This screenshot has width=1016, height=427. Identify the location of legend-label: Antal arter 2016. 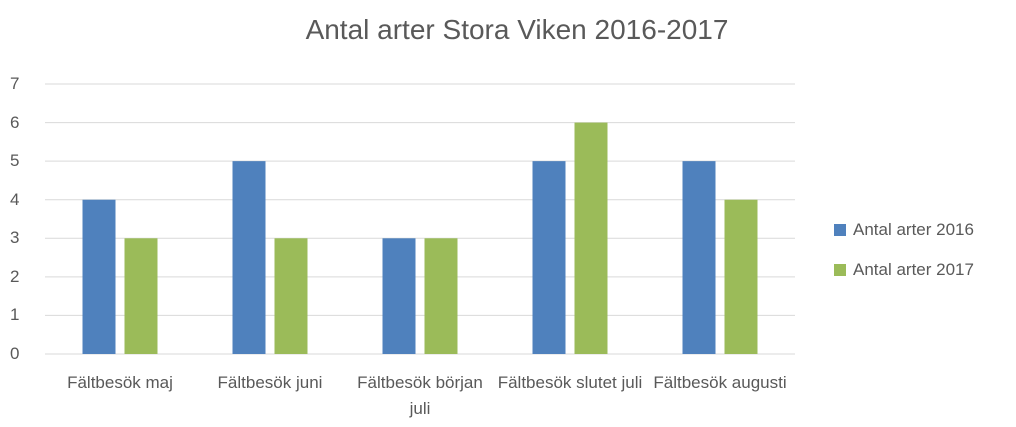
(913, 229).